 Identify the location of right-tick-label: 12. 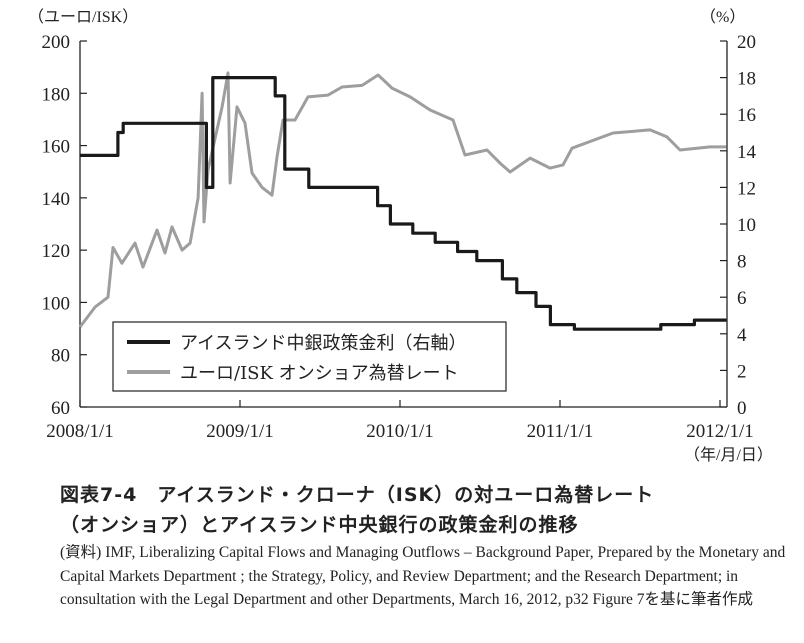
(746, 188).